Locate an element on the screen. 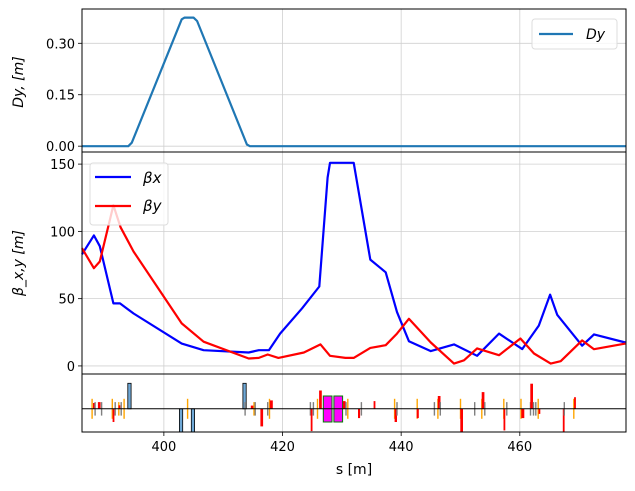  x-axis-label: s [m] is located at coordinates (354, 470).